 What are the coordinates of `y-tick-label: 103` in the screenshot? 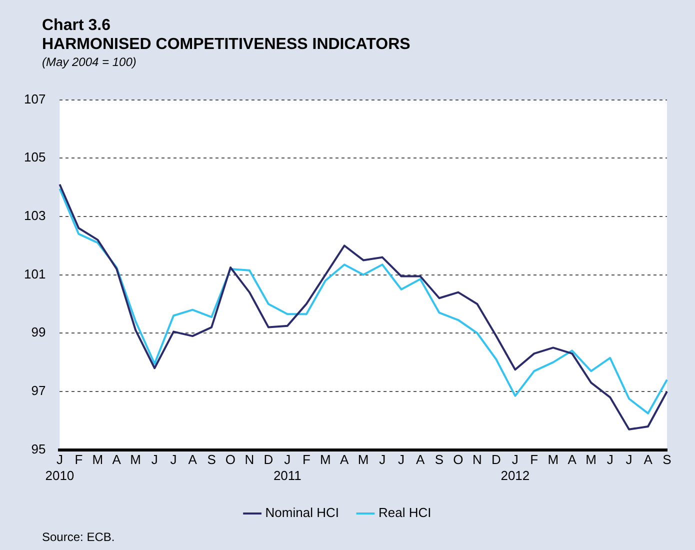 It's located at (35, 216).